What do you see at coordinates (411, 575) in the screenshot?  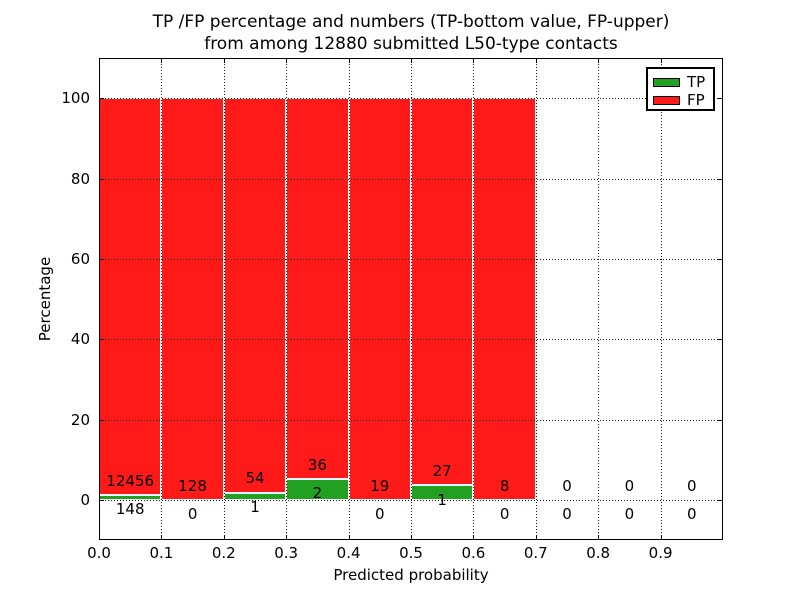 I see `x-axis-label: Predicted probability` at bounding box center [411, 575].